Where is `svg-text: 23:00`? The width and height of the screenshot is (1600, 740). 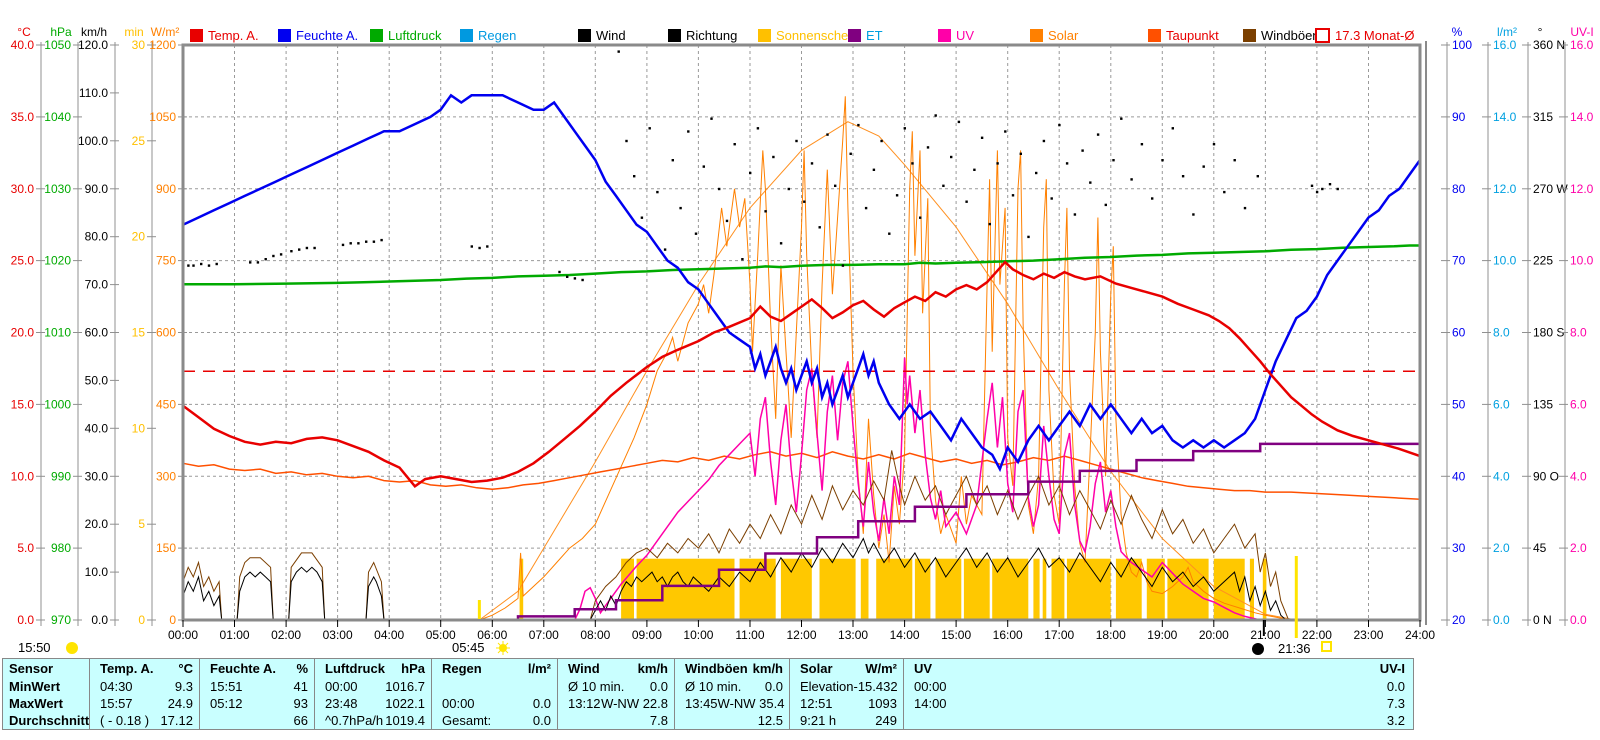 svg-text: 23:00 is located at coordinates (1368, 635).